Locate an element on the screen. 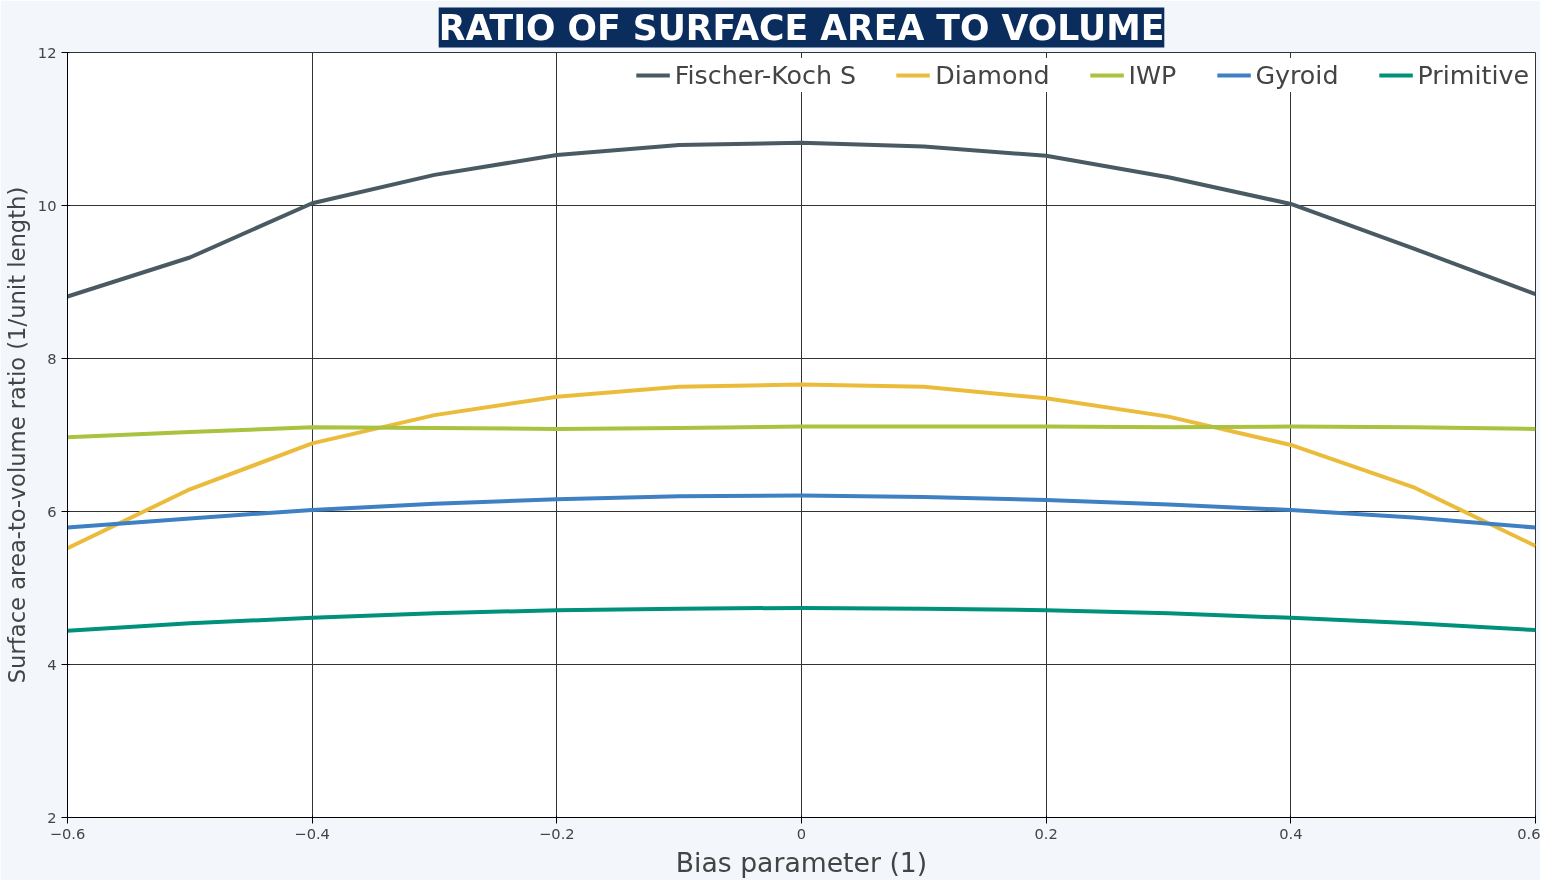 The width and height of the screenshot is (1557, 895). x-axis-title: Bias parameter (1) is located at coordinates (801, 862).